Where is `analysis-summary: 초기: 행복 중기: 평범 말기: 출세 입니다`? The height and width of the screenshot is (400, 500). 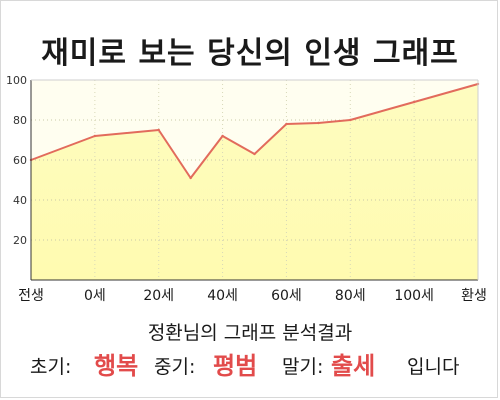 analysis-summary: 초기: 행복 중기: 평범 말기: 출세 입니다 is located at coordinates (250, 366).